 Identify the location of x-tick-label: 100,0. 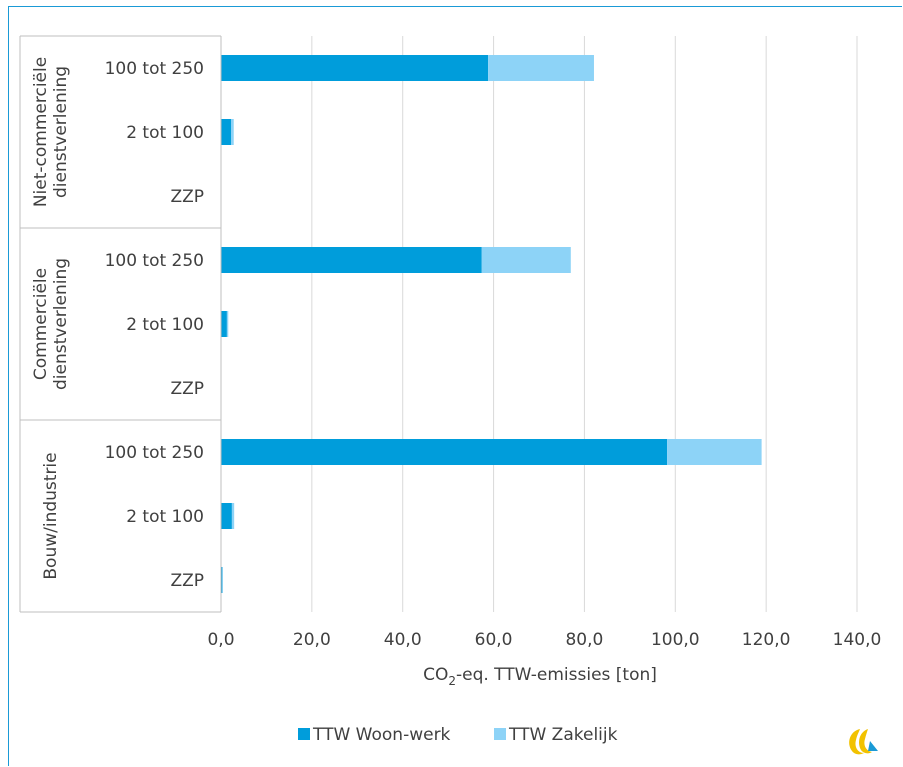
(675, 640).